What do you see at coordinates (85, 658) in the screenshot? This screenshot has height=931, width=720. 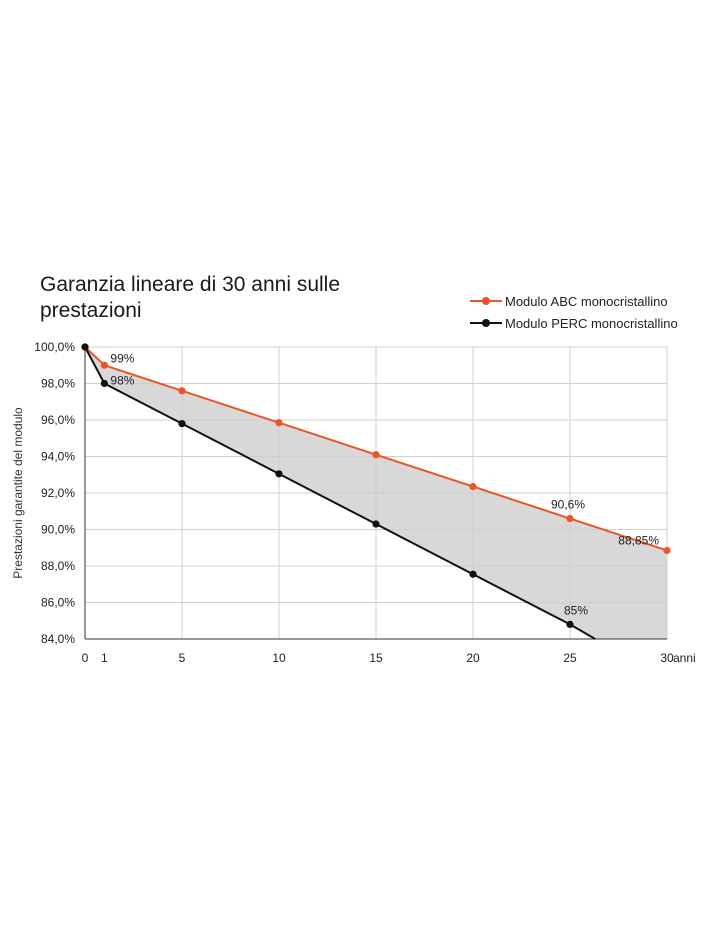 I see `x-tick-label: 0` at bounding box center [85, 658].